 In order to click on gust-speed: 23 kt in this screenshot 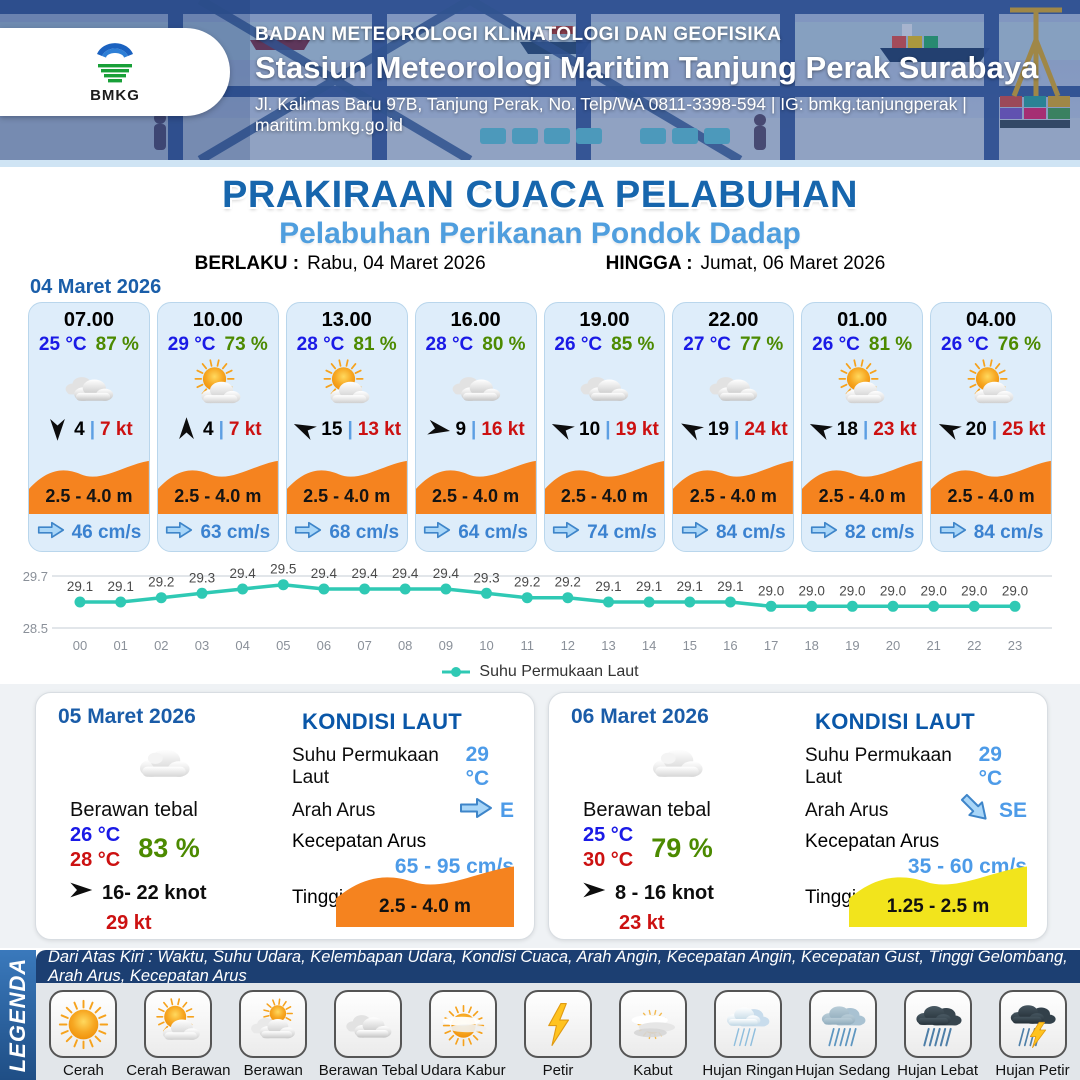, I will do `click(895, 429)`.